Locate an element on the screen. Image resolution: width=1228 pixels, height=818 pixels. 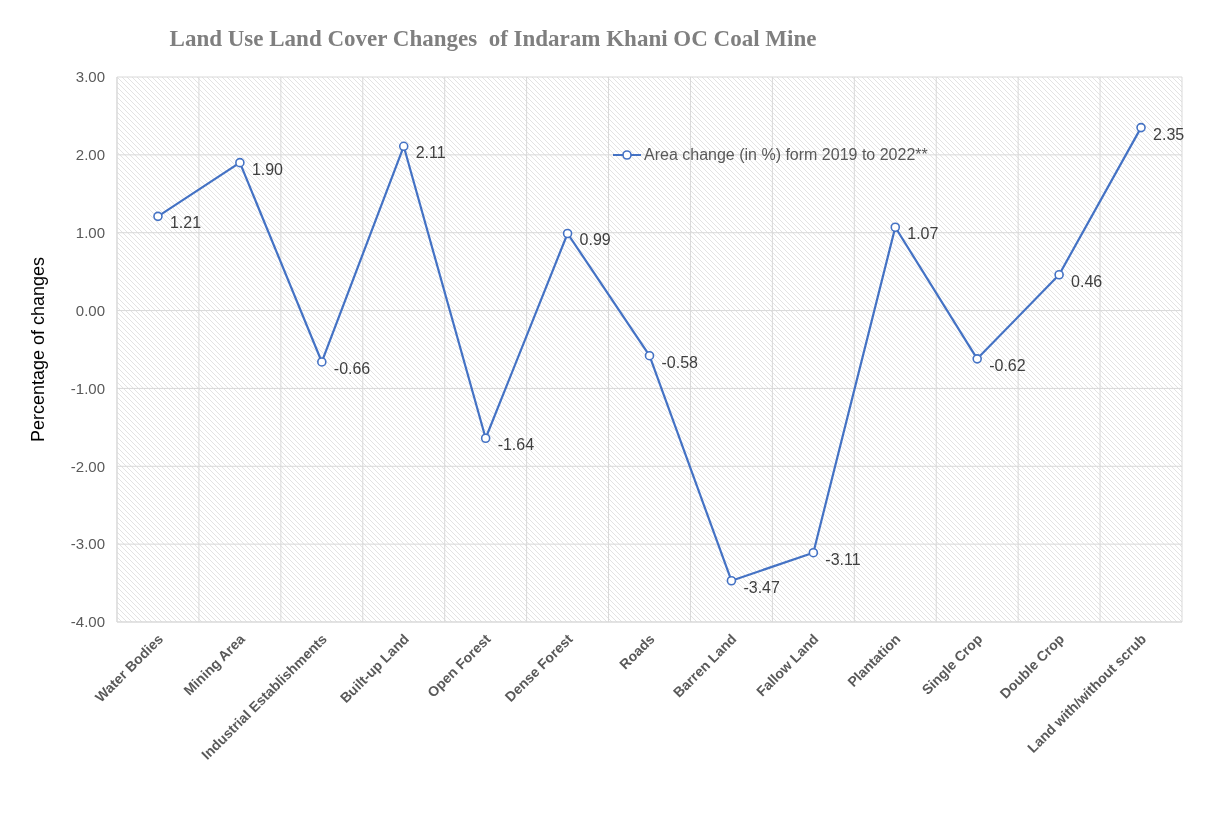
legend-label: Area change (in %) form 2019 to 2022** is located at coordinates (786, 155).